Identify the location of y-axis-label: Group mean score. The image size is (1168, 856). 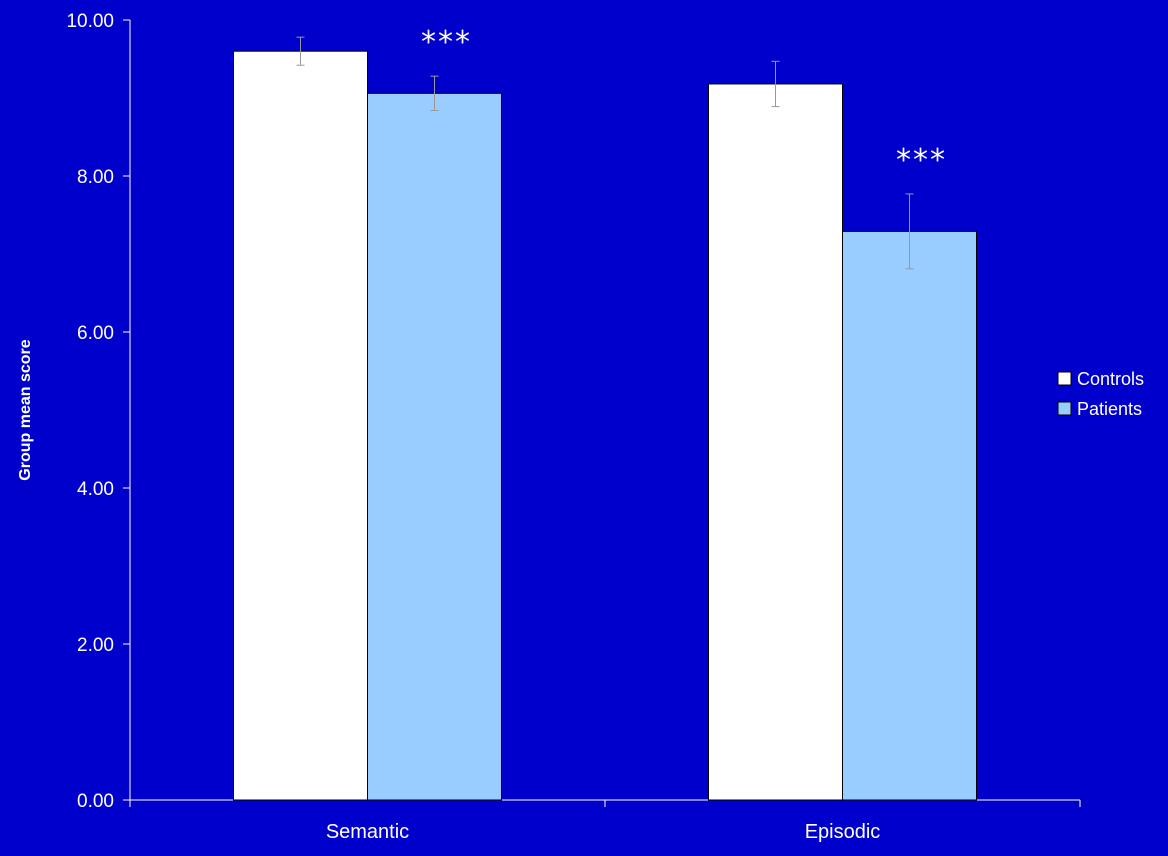
(25, 409).